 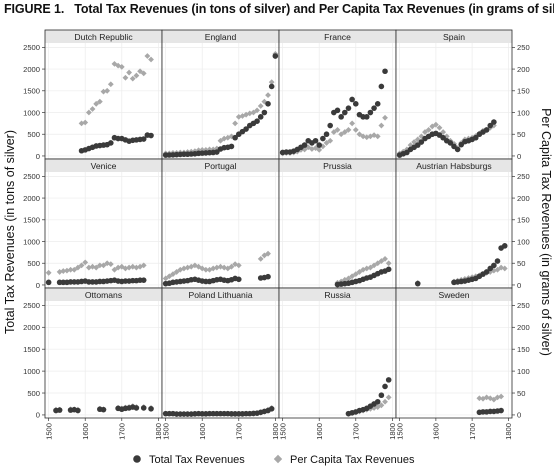 I want to click on panel-title-ottomans: Ottomans, so click(x=103, y=295).